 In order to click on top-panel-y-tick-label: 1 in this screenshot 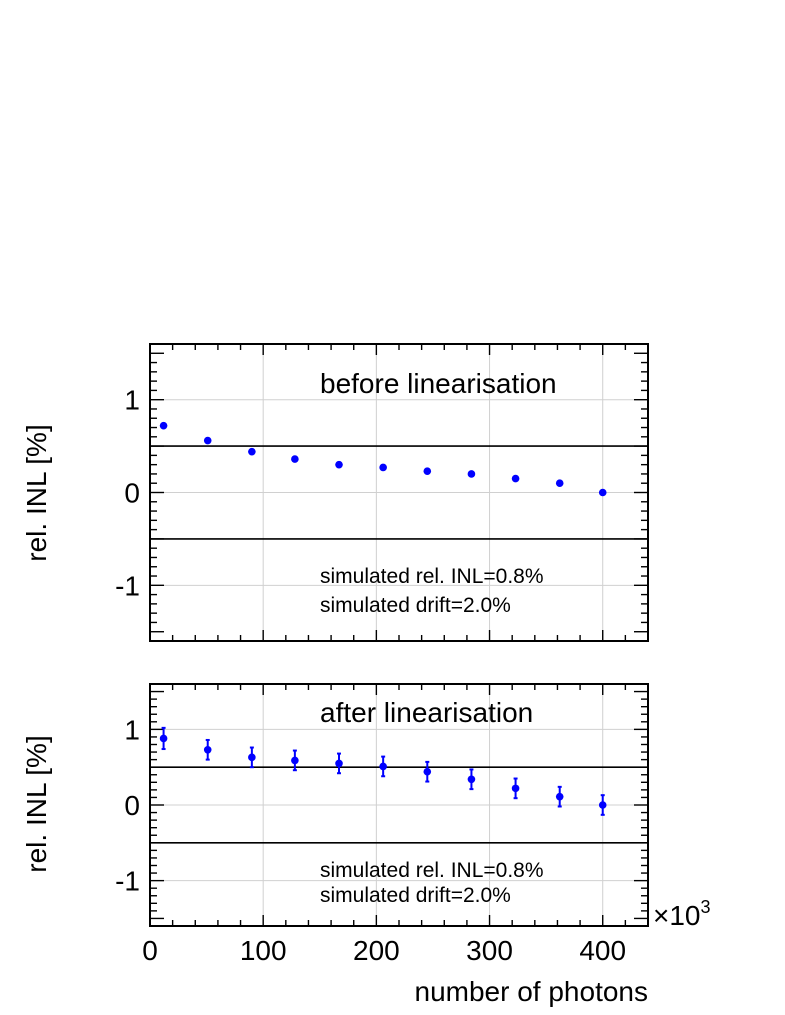, I will do `click(132, 400)`.